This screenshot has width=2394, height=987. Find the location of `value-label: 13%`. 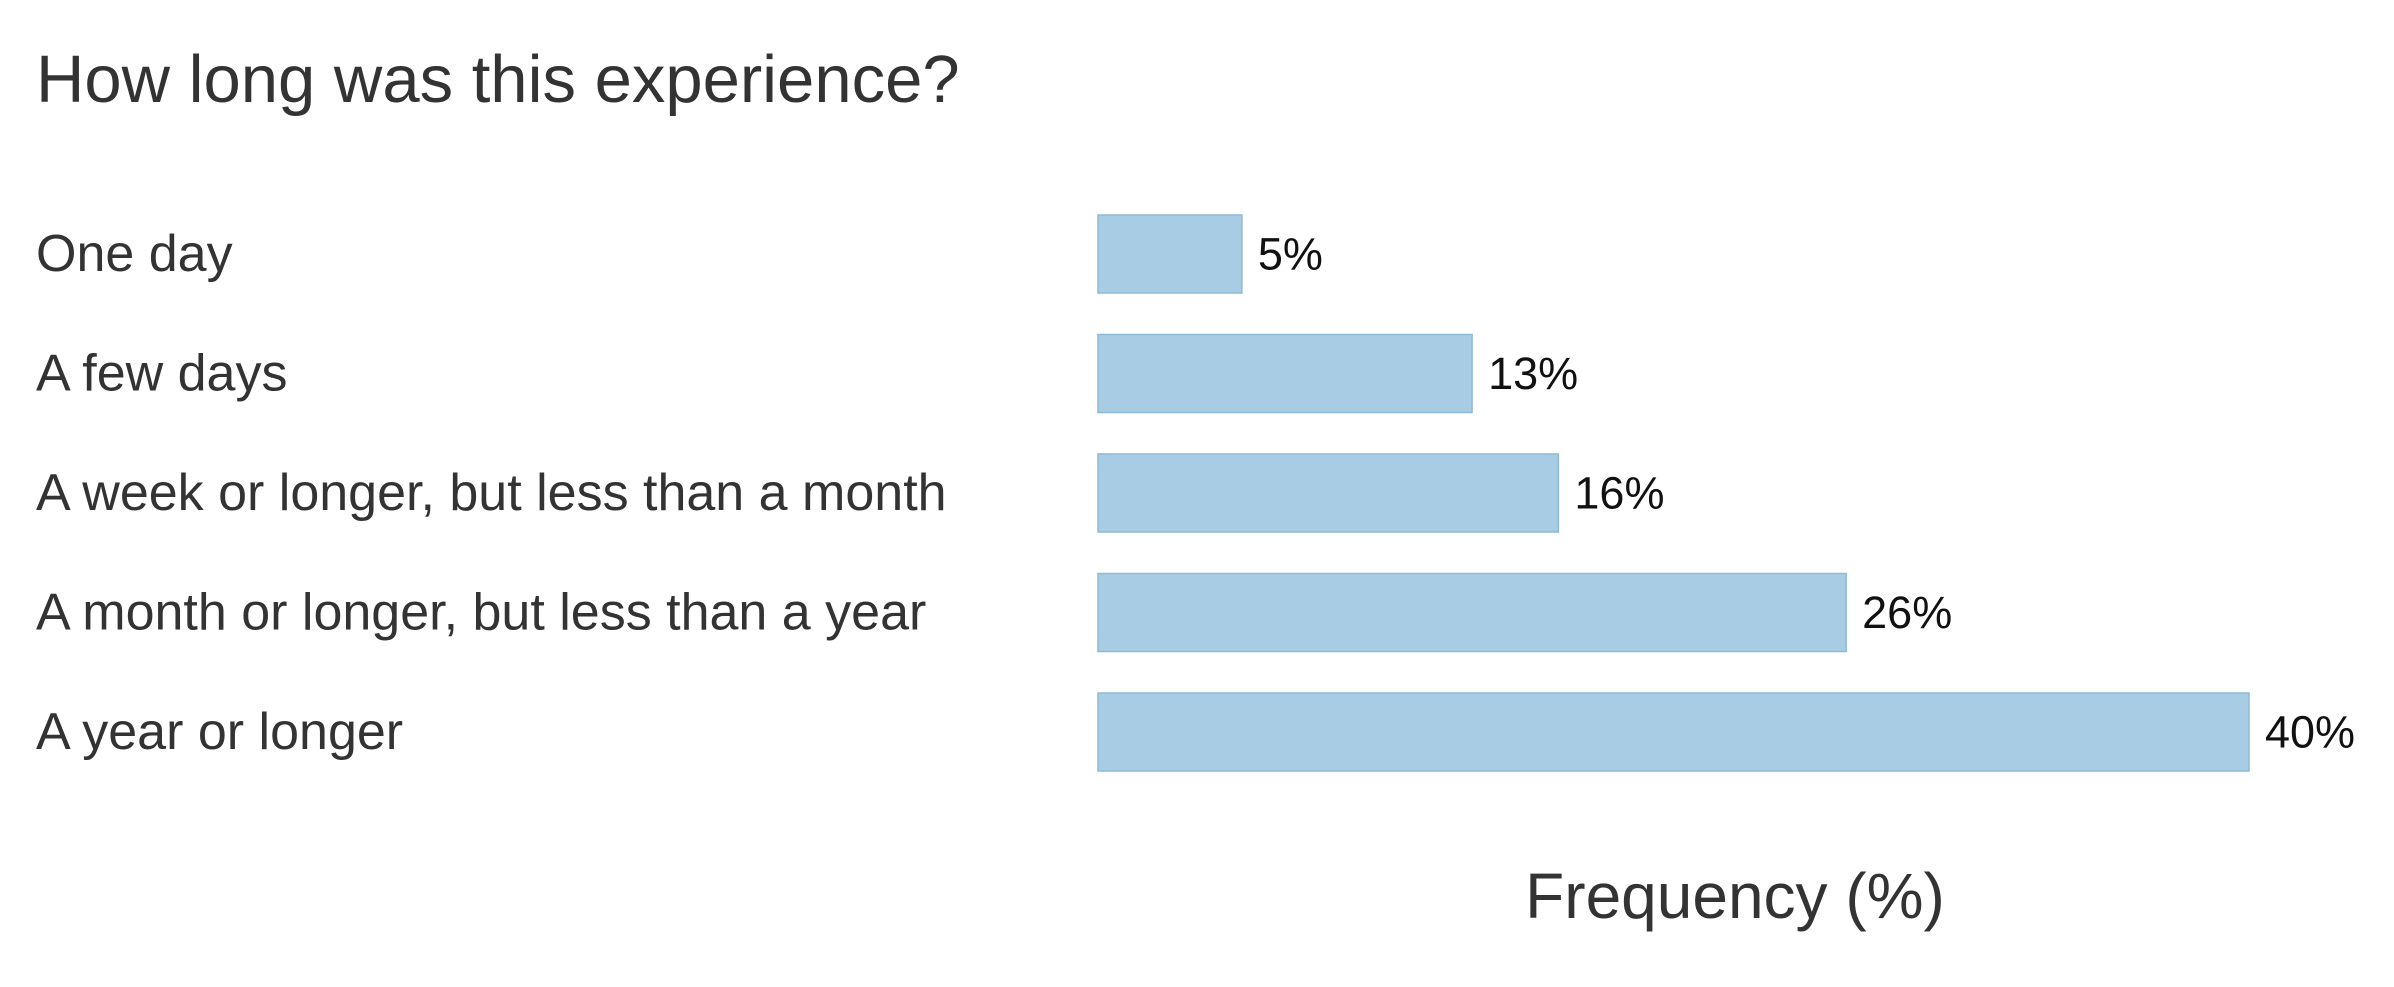

value-label: 13% is located at coordinates (1533, 373).